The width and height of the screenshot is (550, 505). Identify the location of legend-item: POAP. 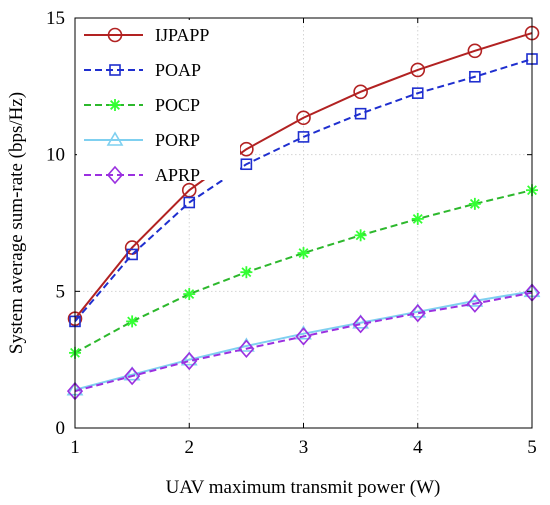
(142, 70).